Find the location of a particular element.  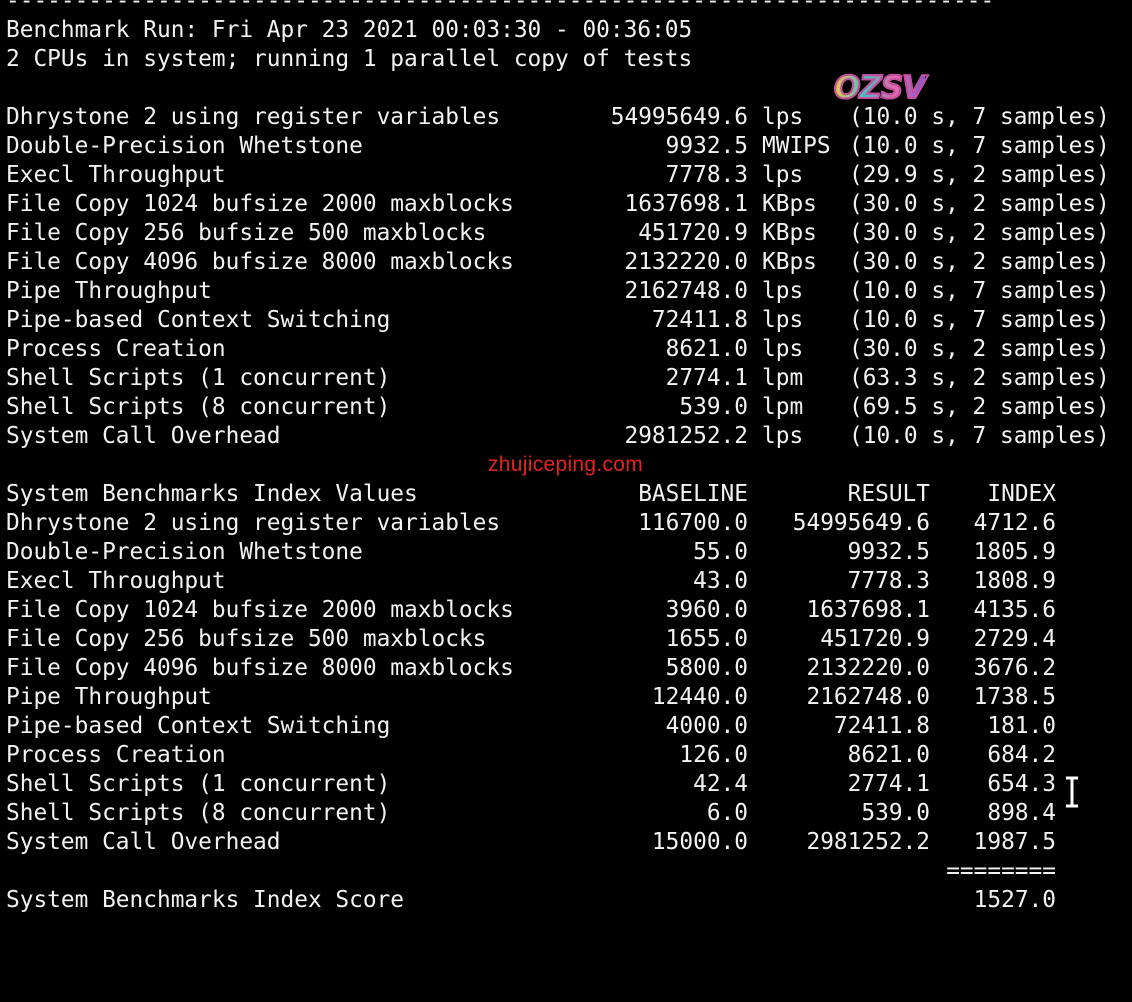

index-value: 181.0 is located at coordinates (1021, 725).